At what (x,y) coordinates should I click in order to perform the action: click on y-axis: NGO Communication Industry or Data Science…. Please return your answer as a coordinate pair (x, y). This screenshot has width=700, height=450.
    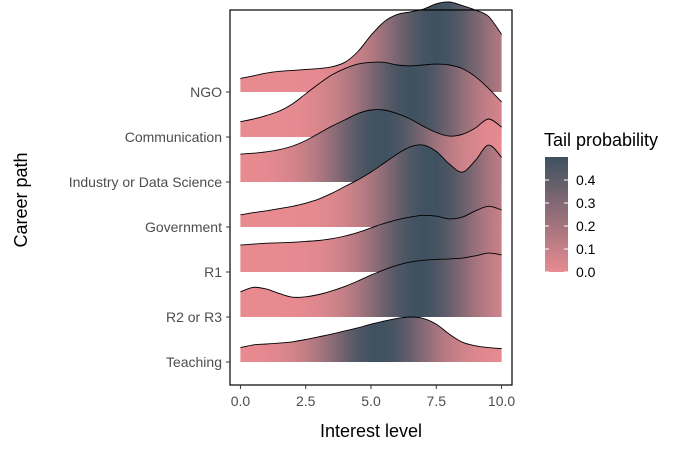
    Looking at the image, I should click on (149, 227).